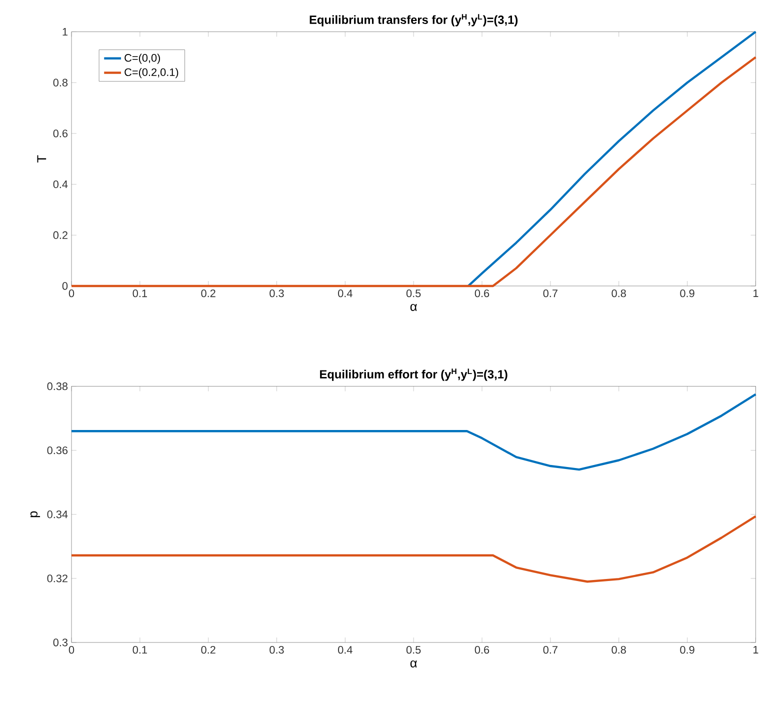 This screenshot has width=762, height=706. Describe the element at coordinates (142, 59) in the screenshot. I see `legend-label: C=(0,0)` at that location.